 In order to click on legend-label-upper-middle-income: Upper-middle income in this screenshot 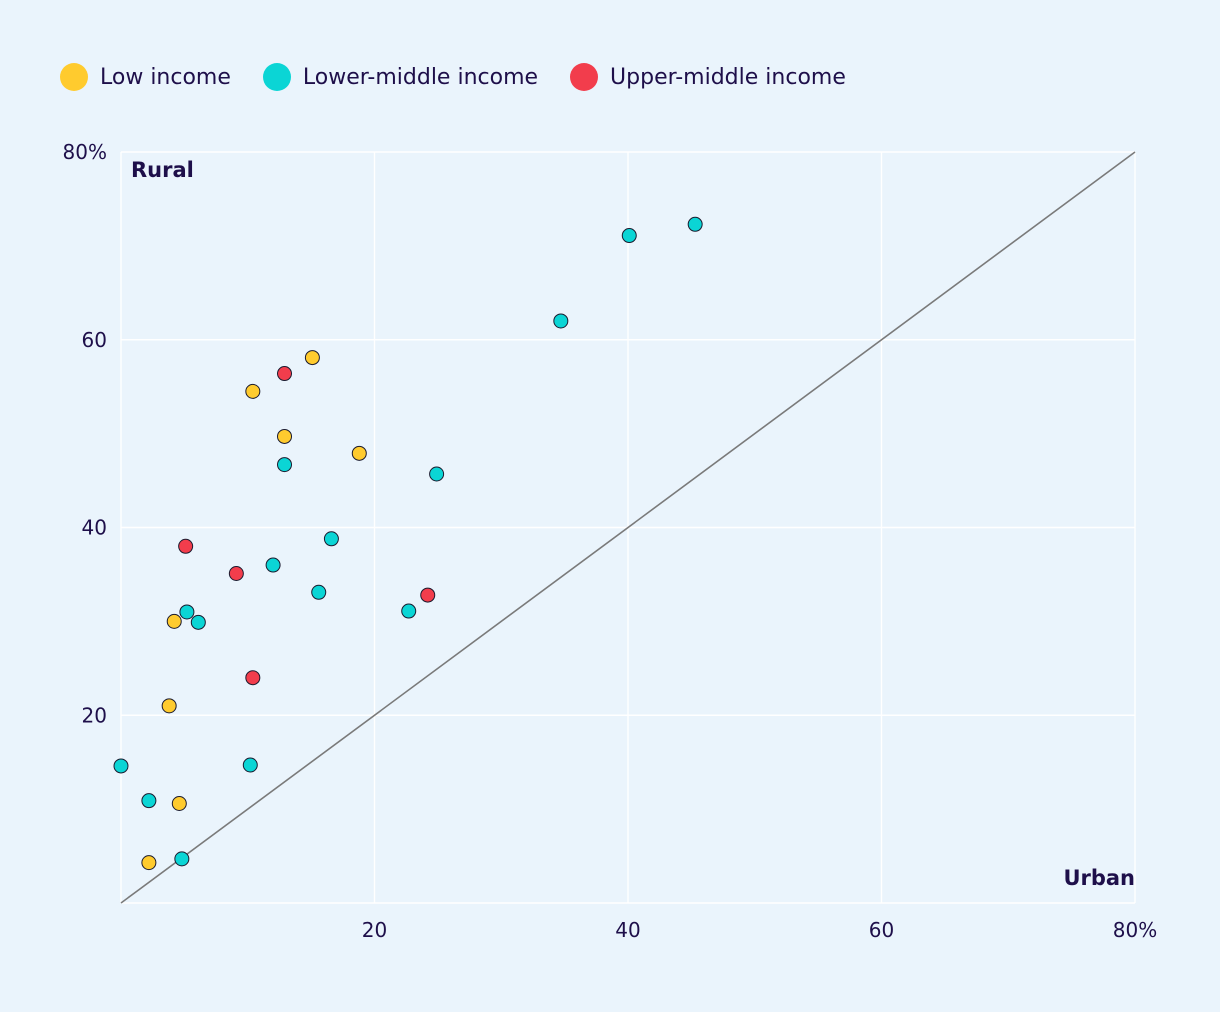, I will do `click(728, 77)`.